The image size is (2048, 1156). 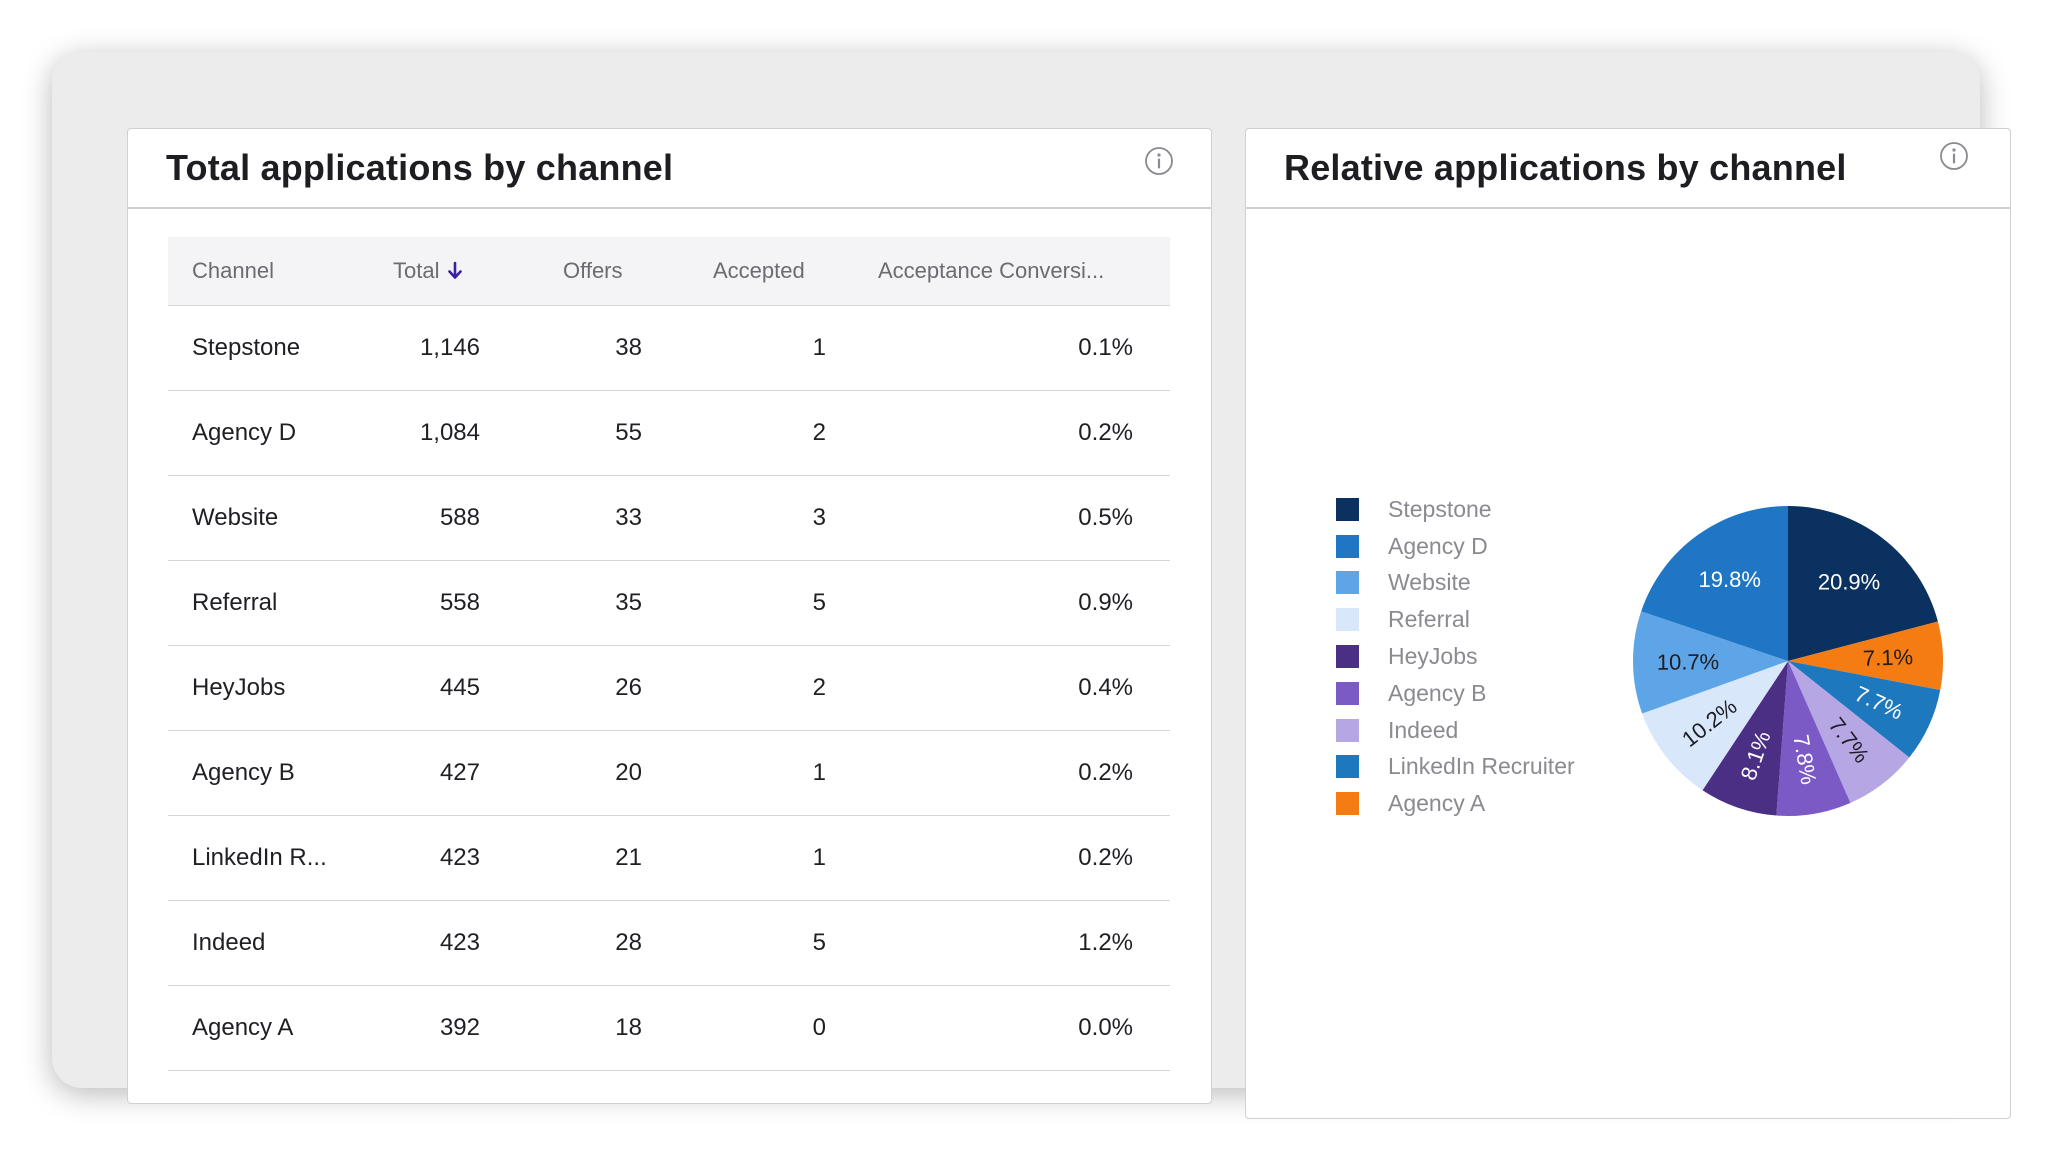 I want to click on column-header-total: Total, so click(x=428, y=271).